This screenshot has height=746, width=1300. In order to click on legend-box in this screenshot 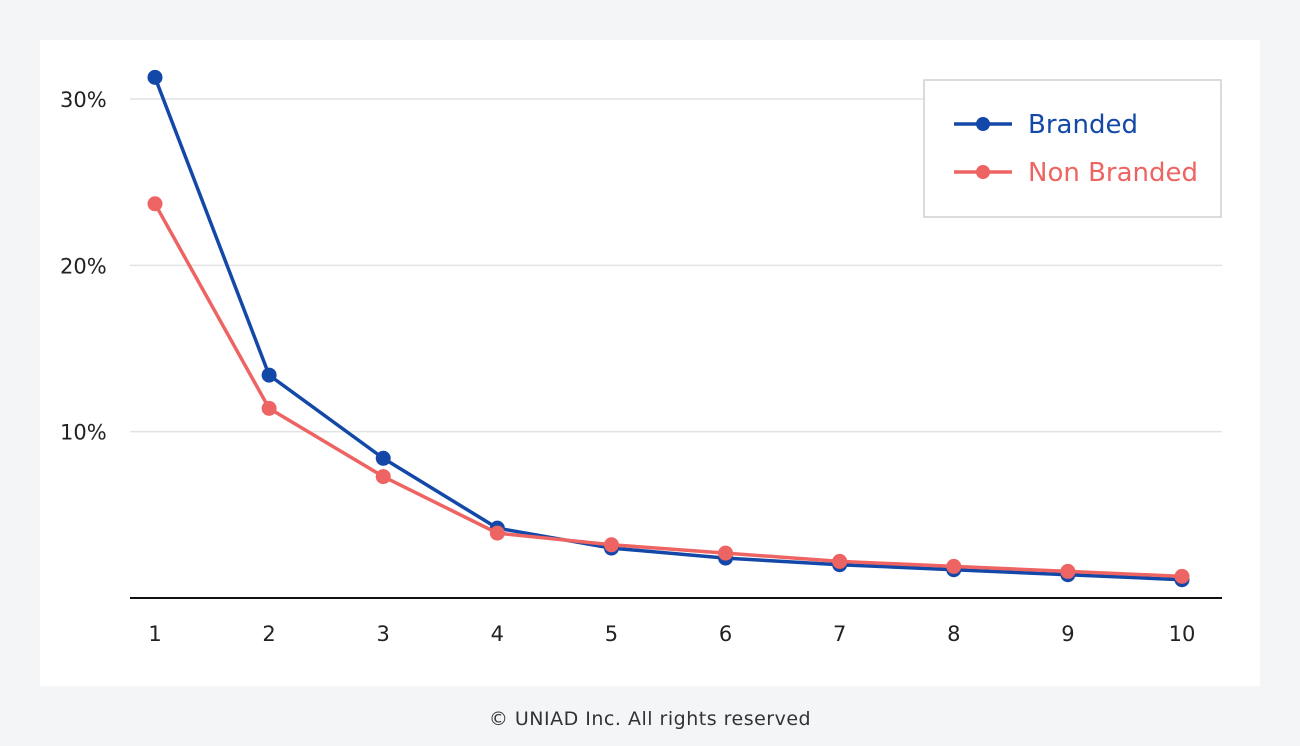, I will do `click(1072, 148)`.